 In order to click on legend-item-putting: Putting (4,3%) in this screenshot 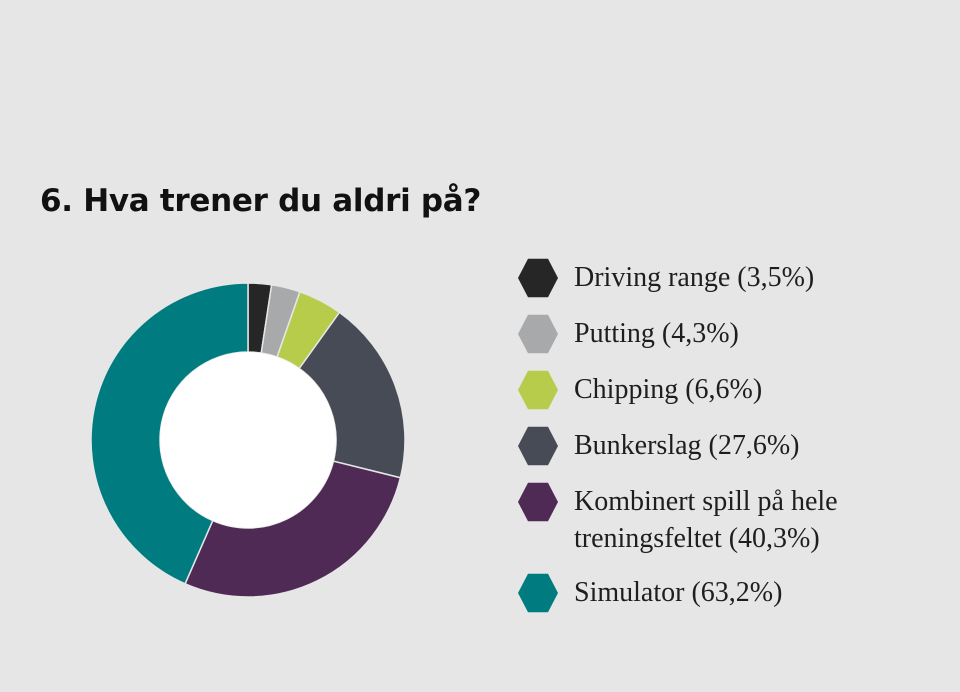, I will do `click(728, 334)`.